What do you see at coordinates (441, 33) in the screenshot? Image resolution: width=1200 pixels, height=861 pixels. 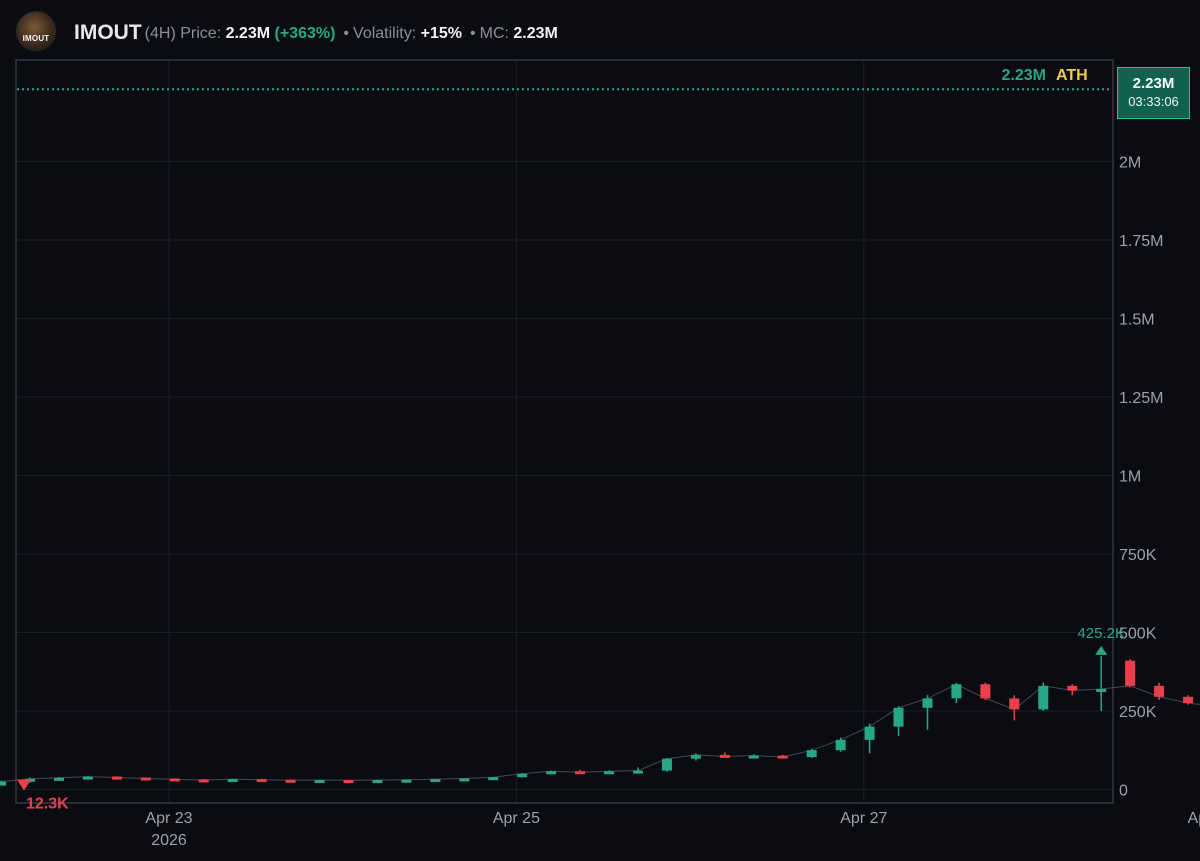 I see `volatility-value: +15%` at bounding box center [441, 33].